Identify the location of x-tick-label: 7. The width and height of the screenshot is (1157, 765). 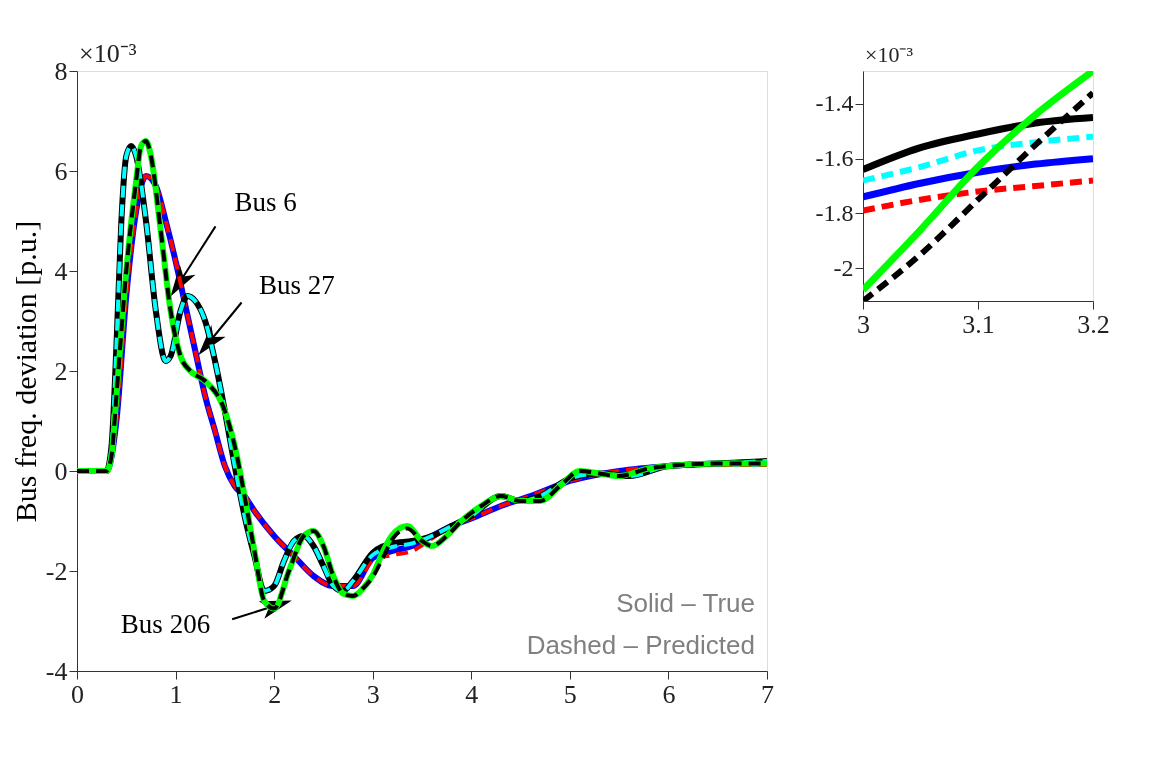
(767, 694).